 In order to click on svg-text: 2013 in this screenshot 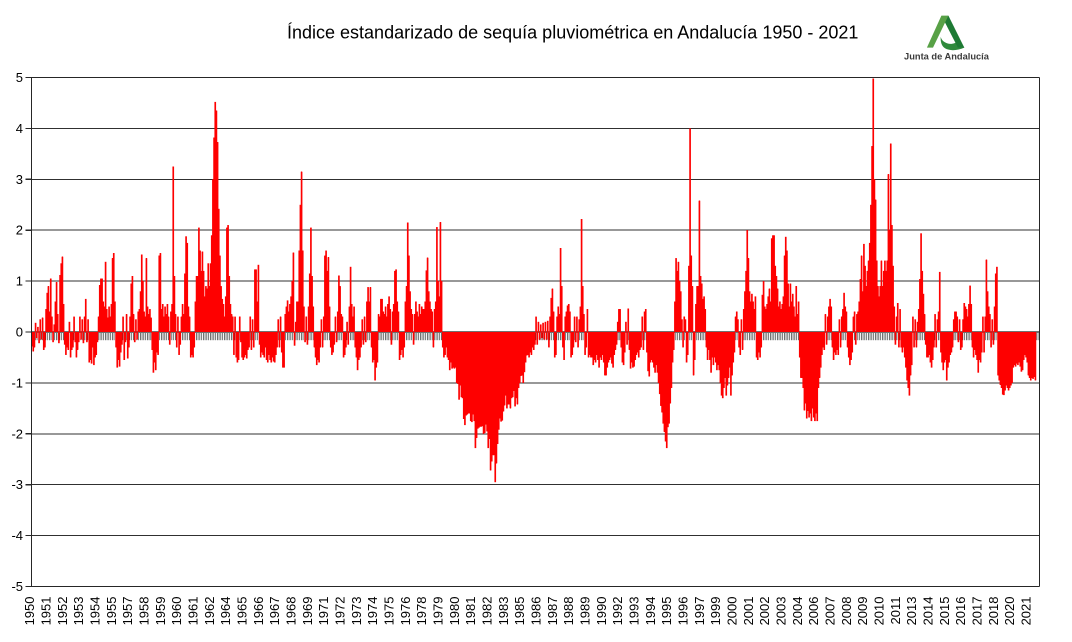, I will do `click(911, 611)`.